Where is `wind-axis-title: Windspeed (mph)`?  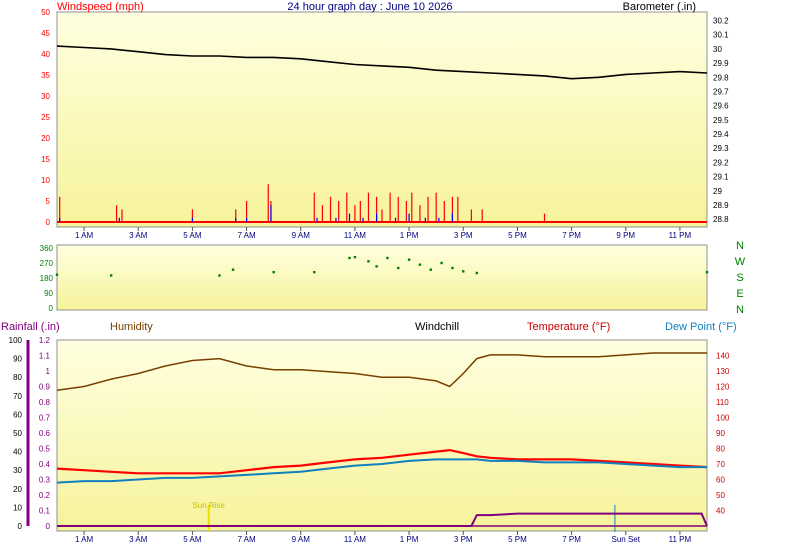
wind-axis-title: Windspeed (mph) is located at coordinates (100, 7).